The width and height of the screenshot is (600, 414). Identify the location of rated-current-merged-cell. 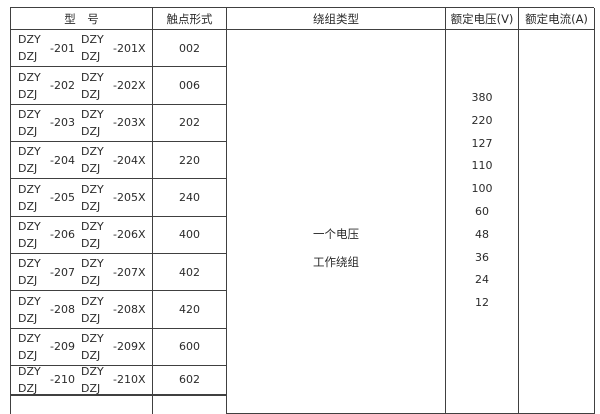
(557, 222).